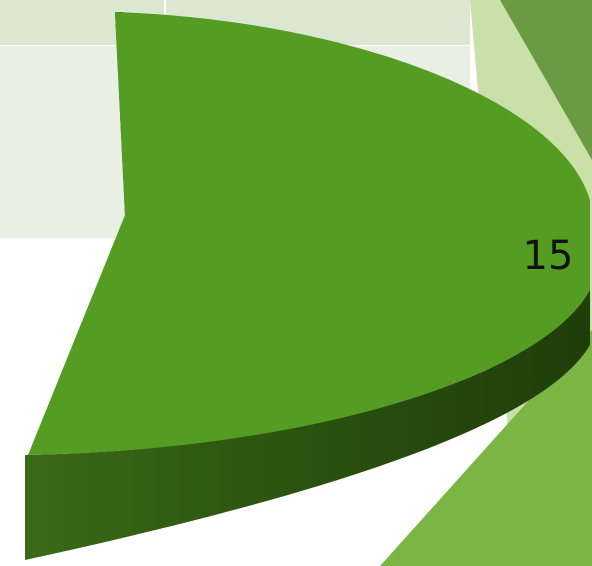 The image size is (592, 566). I want to click on data-label: 15, so click(548, 256).